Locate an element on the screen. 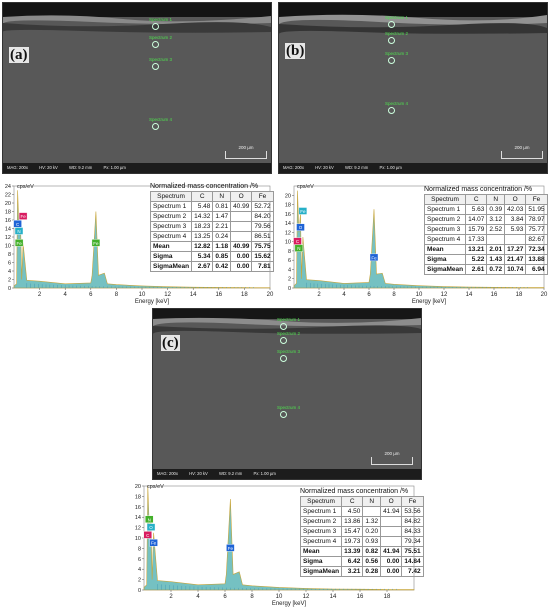  y-tick-label: 8 is located at coordinates (139, 549).